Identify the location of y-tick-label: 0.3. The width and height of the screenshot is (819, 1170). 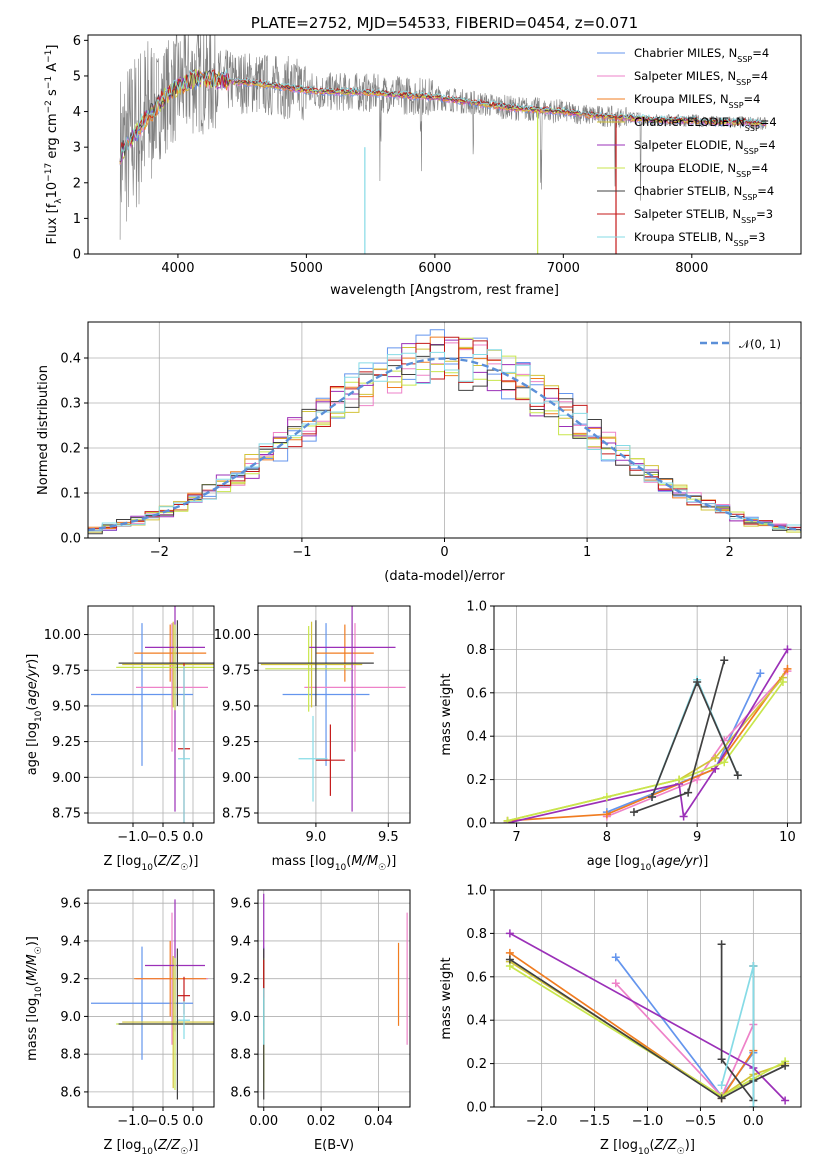
(70, 404).